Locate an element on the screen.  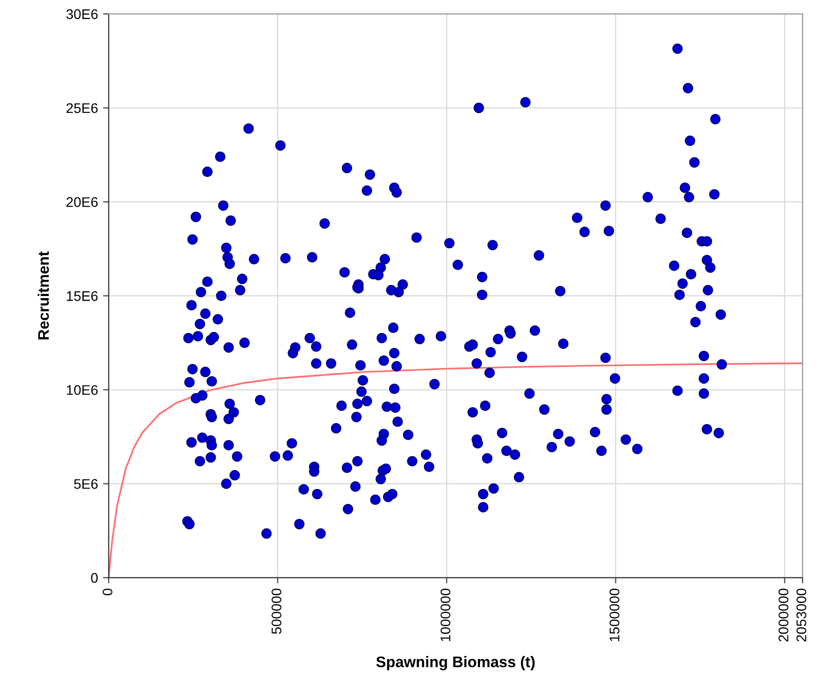
x-tick-label: 2053000 is located at coordinates (801, 615).